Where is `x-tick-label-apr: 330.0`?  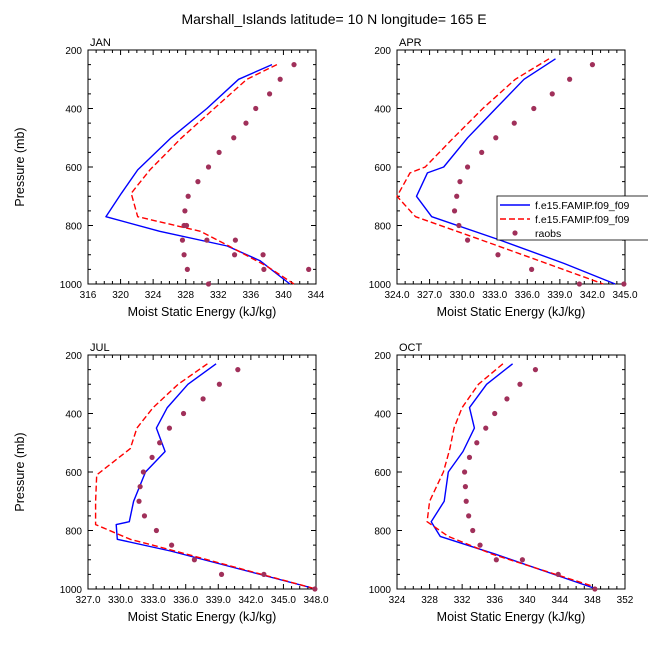 x-tick-label-apr: 330.0 is located at coordinates (462, 295).